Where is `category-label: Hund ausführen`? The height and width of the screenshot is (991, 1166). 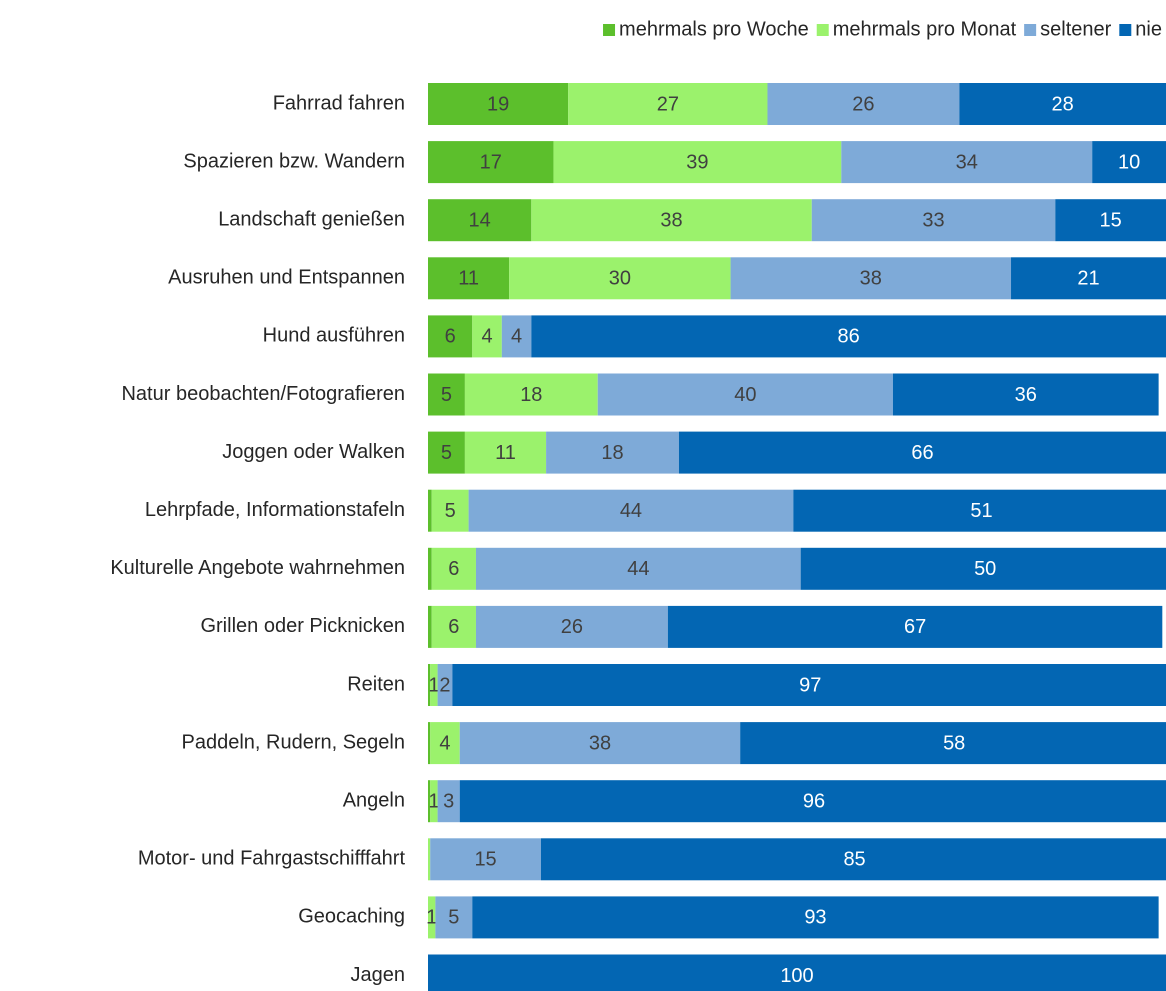
category-label: Hund ausführen is located at coordinates (334, 336).